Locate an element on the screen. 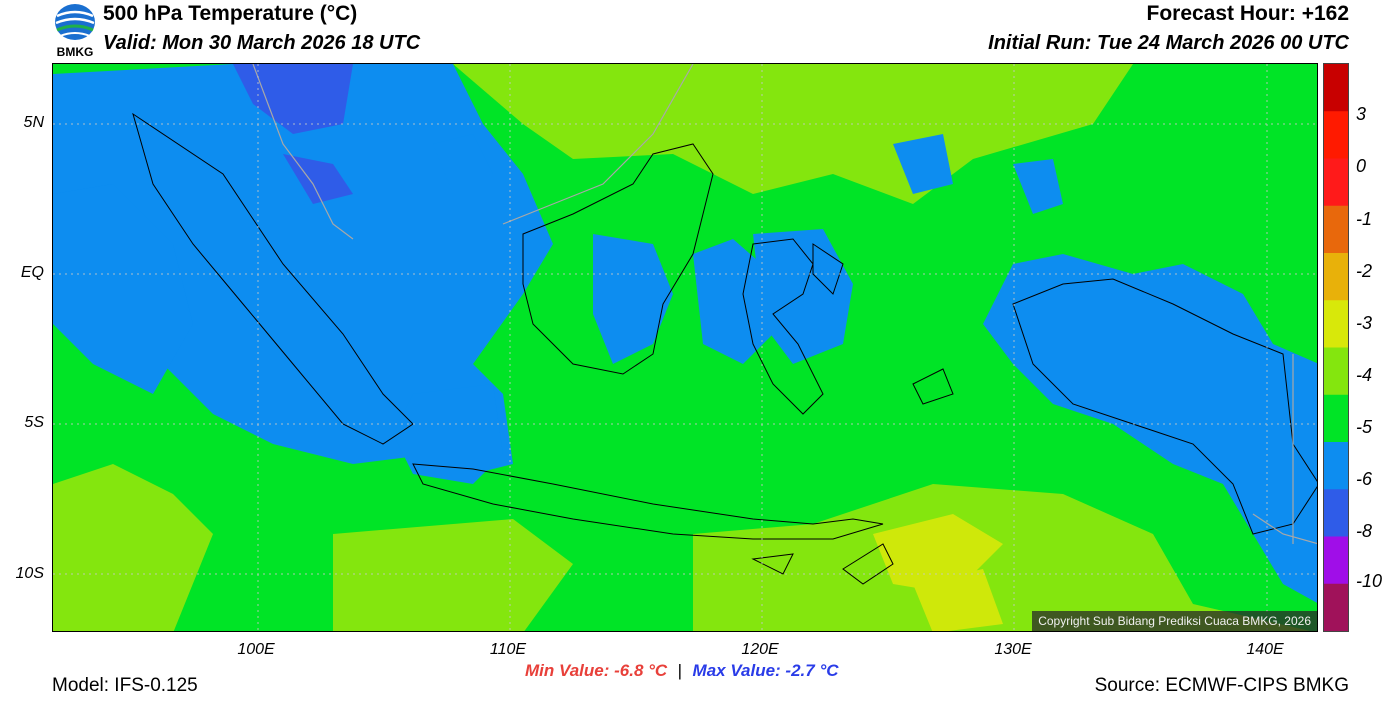 This screenshot has height=709, width=1400. colorbar-label-minus8: -8 is located at coordinates (1364, 531).